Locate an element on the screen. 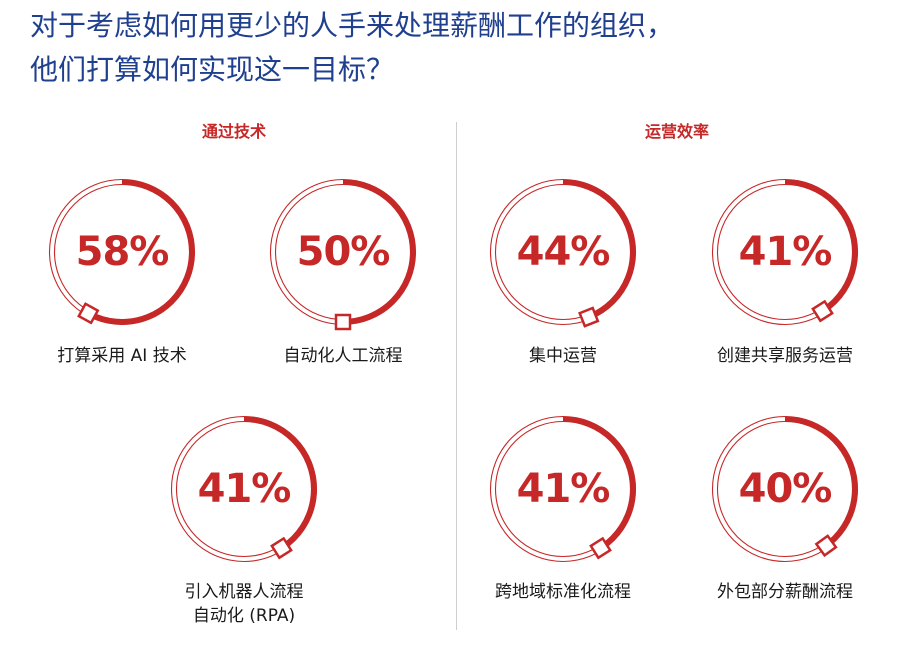  group-label-technology: 通过技术 is located at coordinates (234, 131).